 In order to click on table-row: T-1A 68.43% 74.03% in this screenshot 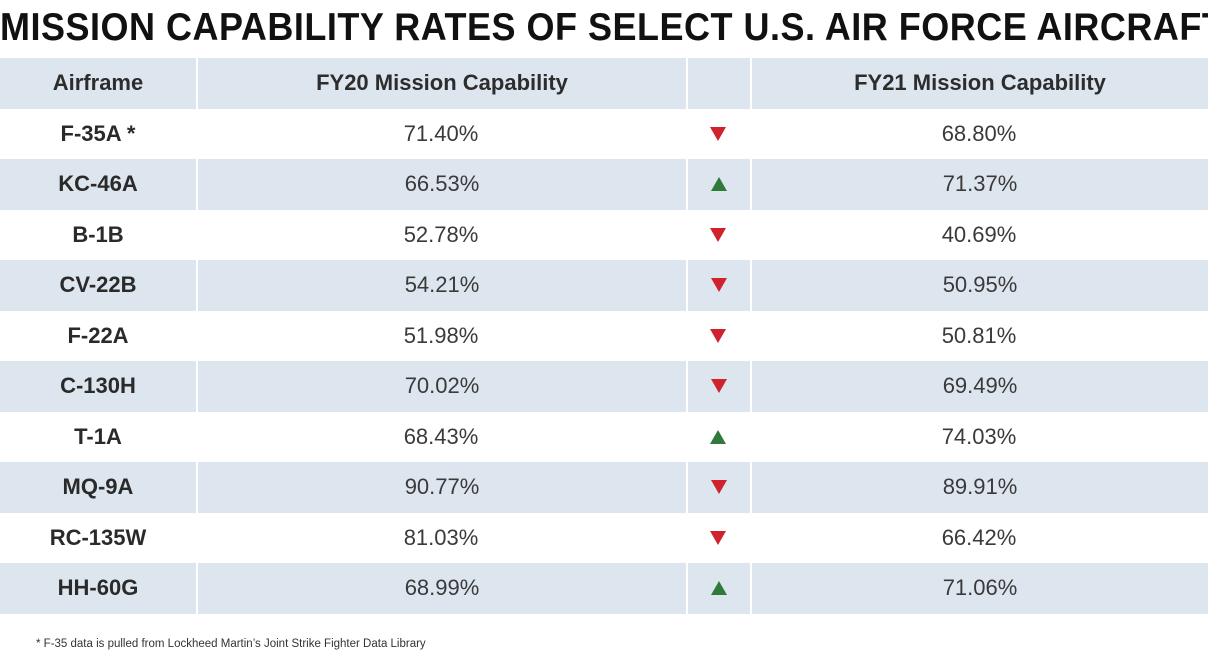, I will do `click(604, 436)`.